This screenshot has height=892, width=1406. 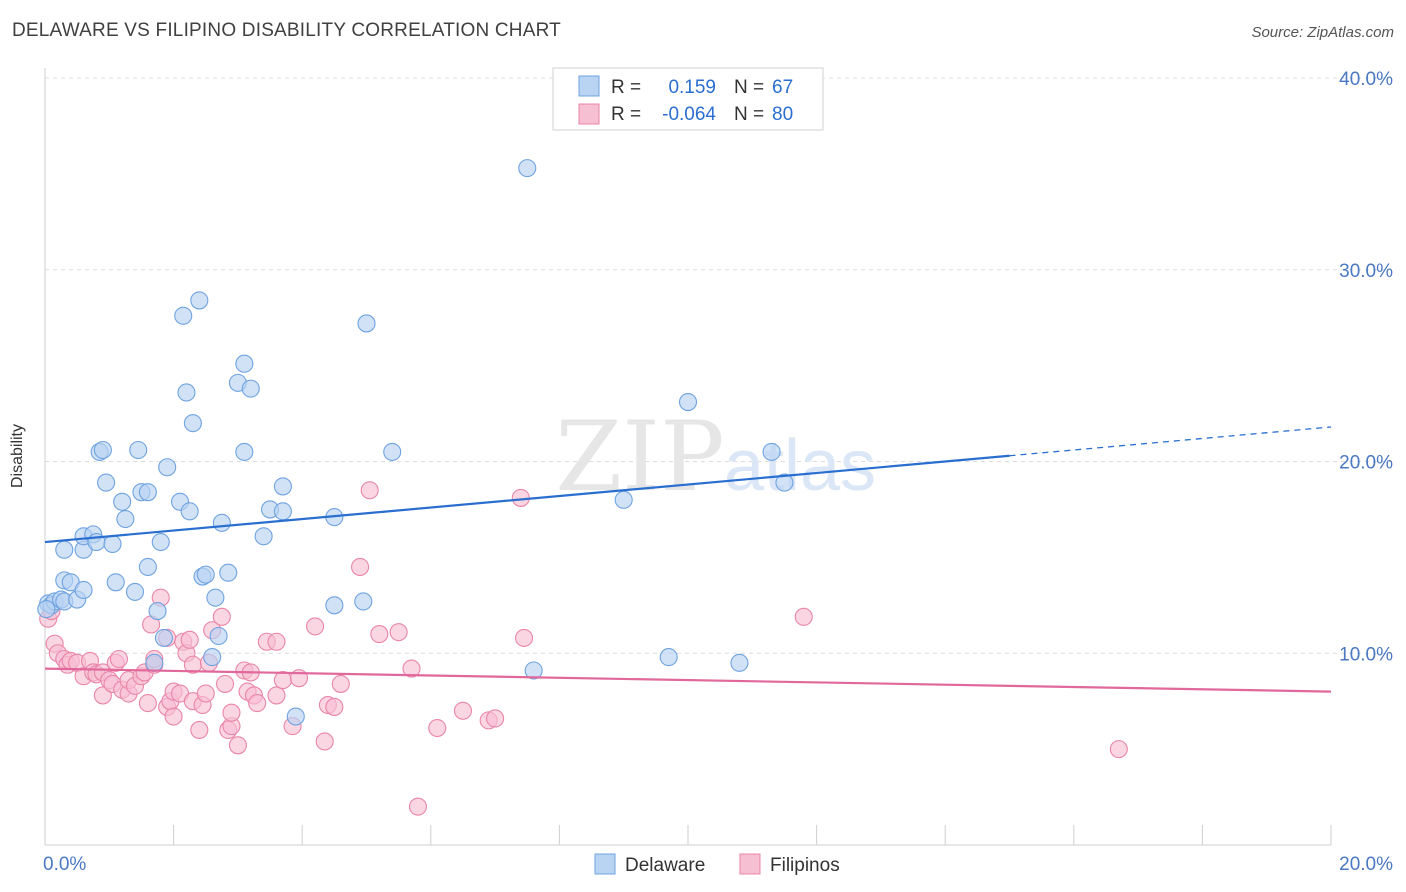 What do you see at coordinates (688, 680) in the screenshot?
I see `trend-line-filipinos` at bounding box center [688, 680].